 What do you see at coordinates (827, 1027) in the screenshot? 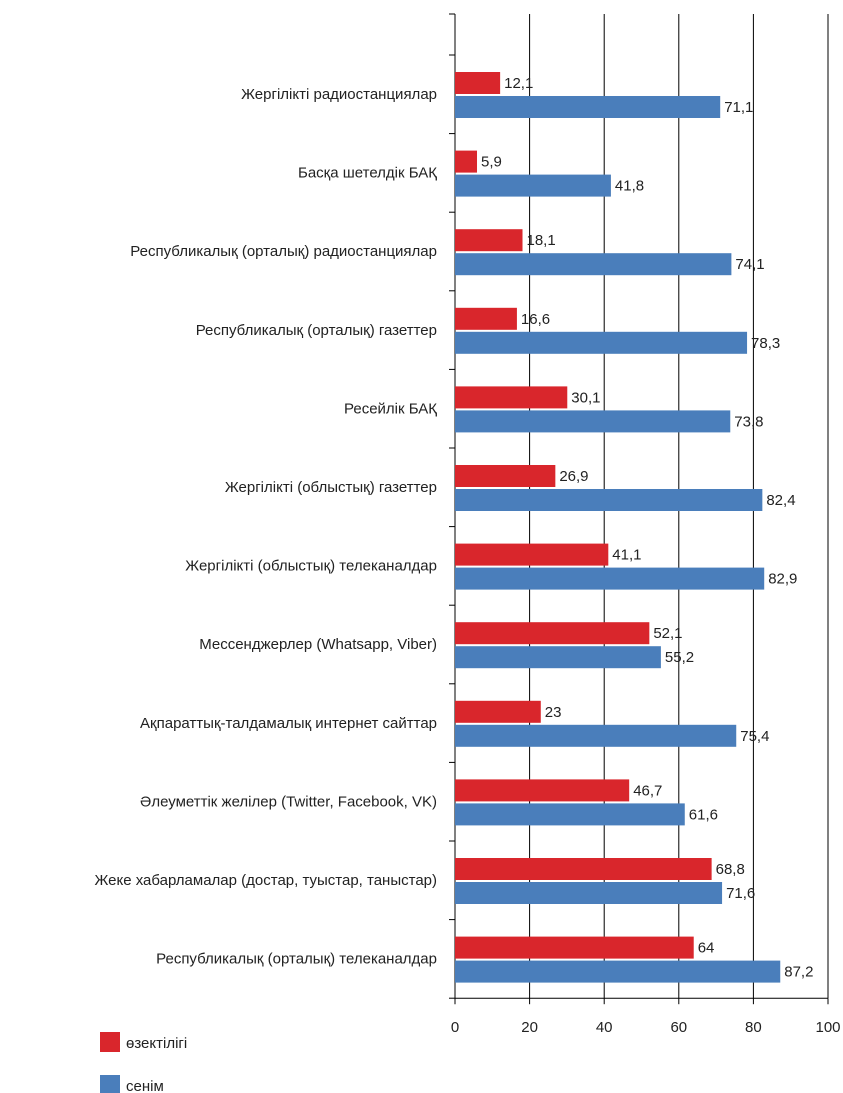
I see `x-tick-label: 100` at bounding box center [827, 1027].